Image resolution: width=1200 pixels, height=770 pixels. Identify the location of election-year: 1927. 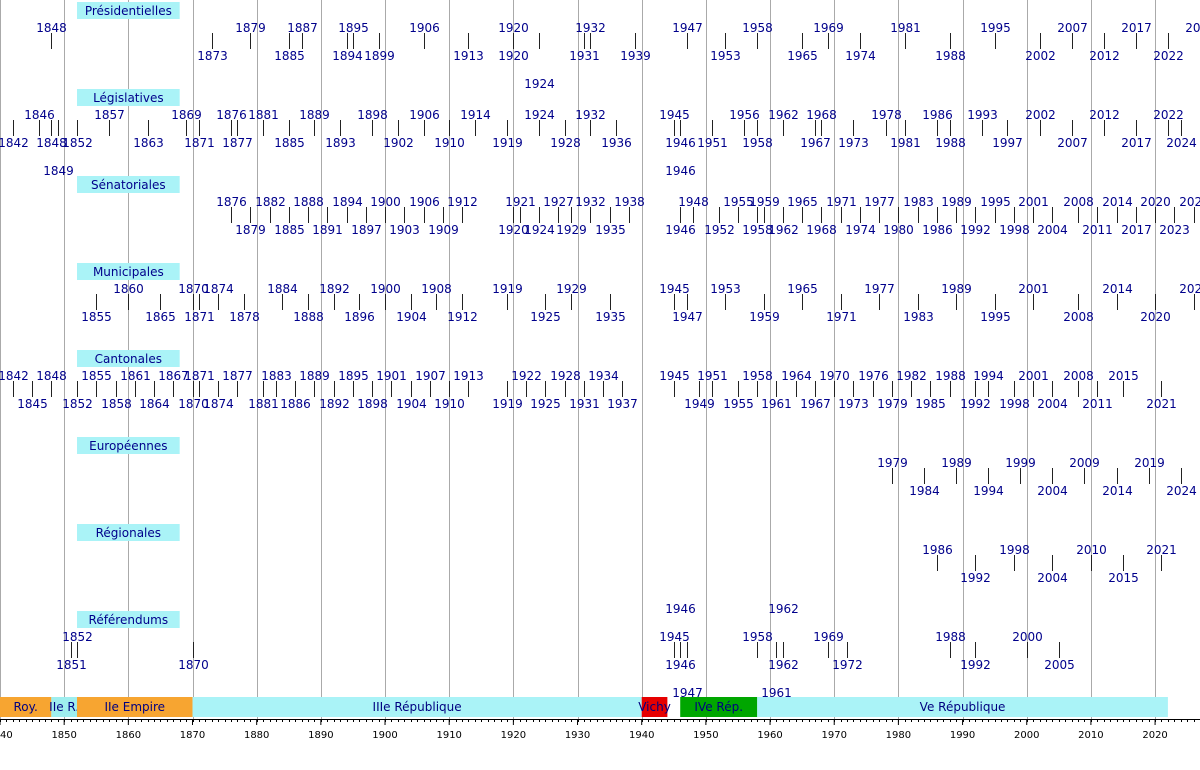
(558, 202).